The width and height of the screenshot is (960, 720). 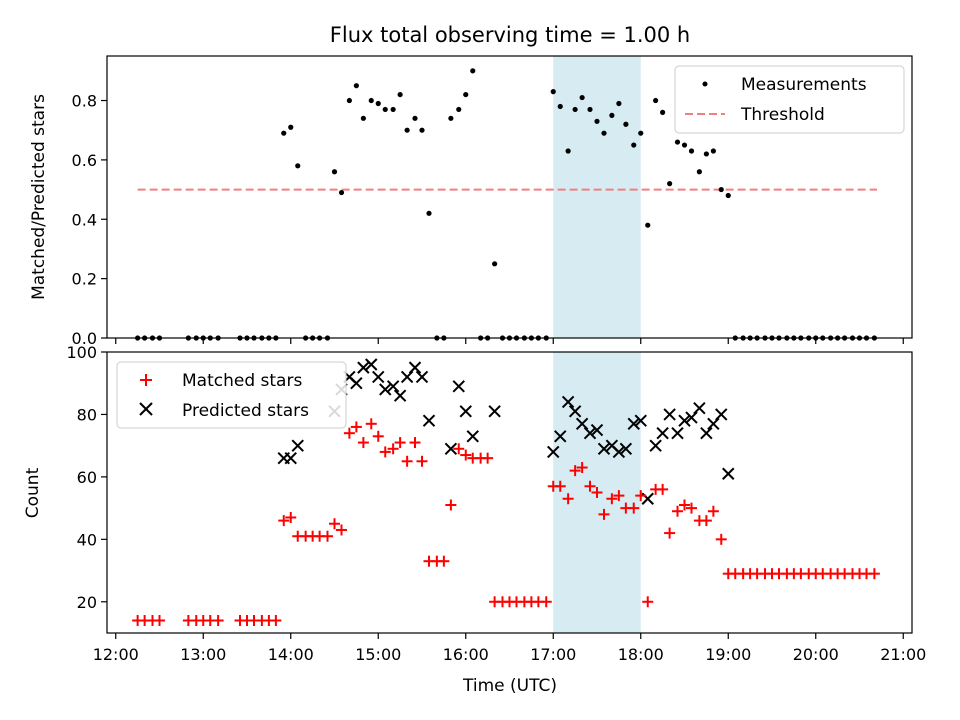 I want to click on x-axis-label: Time (UTC), so click(x=509, y=686).